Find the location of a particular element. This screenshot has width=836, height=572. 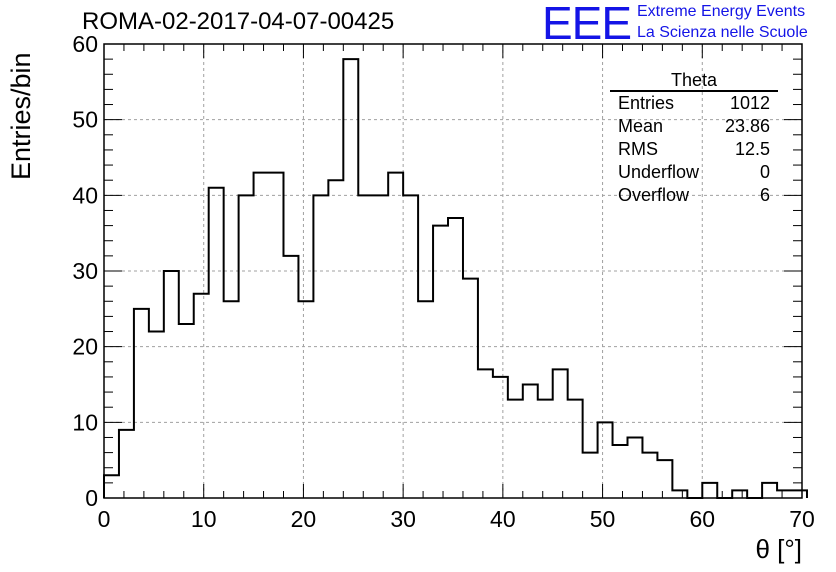

stats-label: Entries is located at coordinates (646, 103).